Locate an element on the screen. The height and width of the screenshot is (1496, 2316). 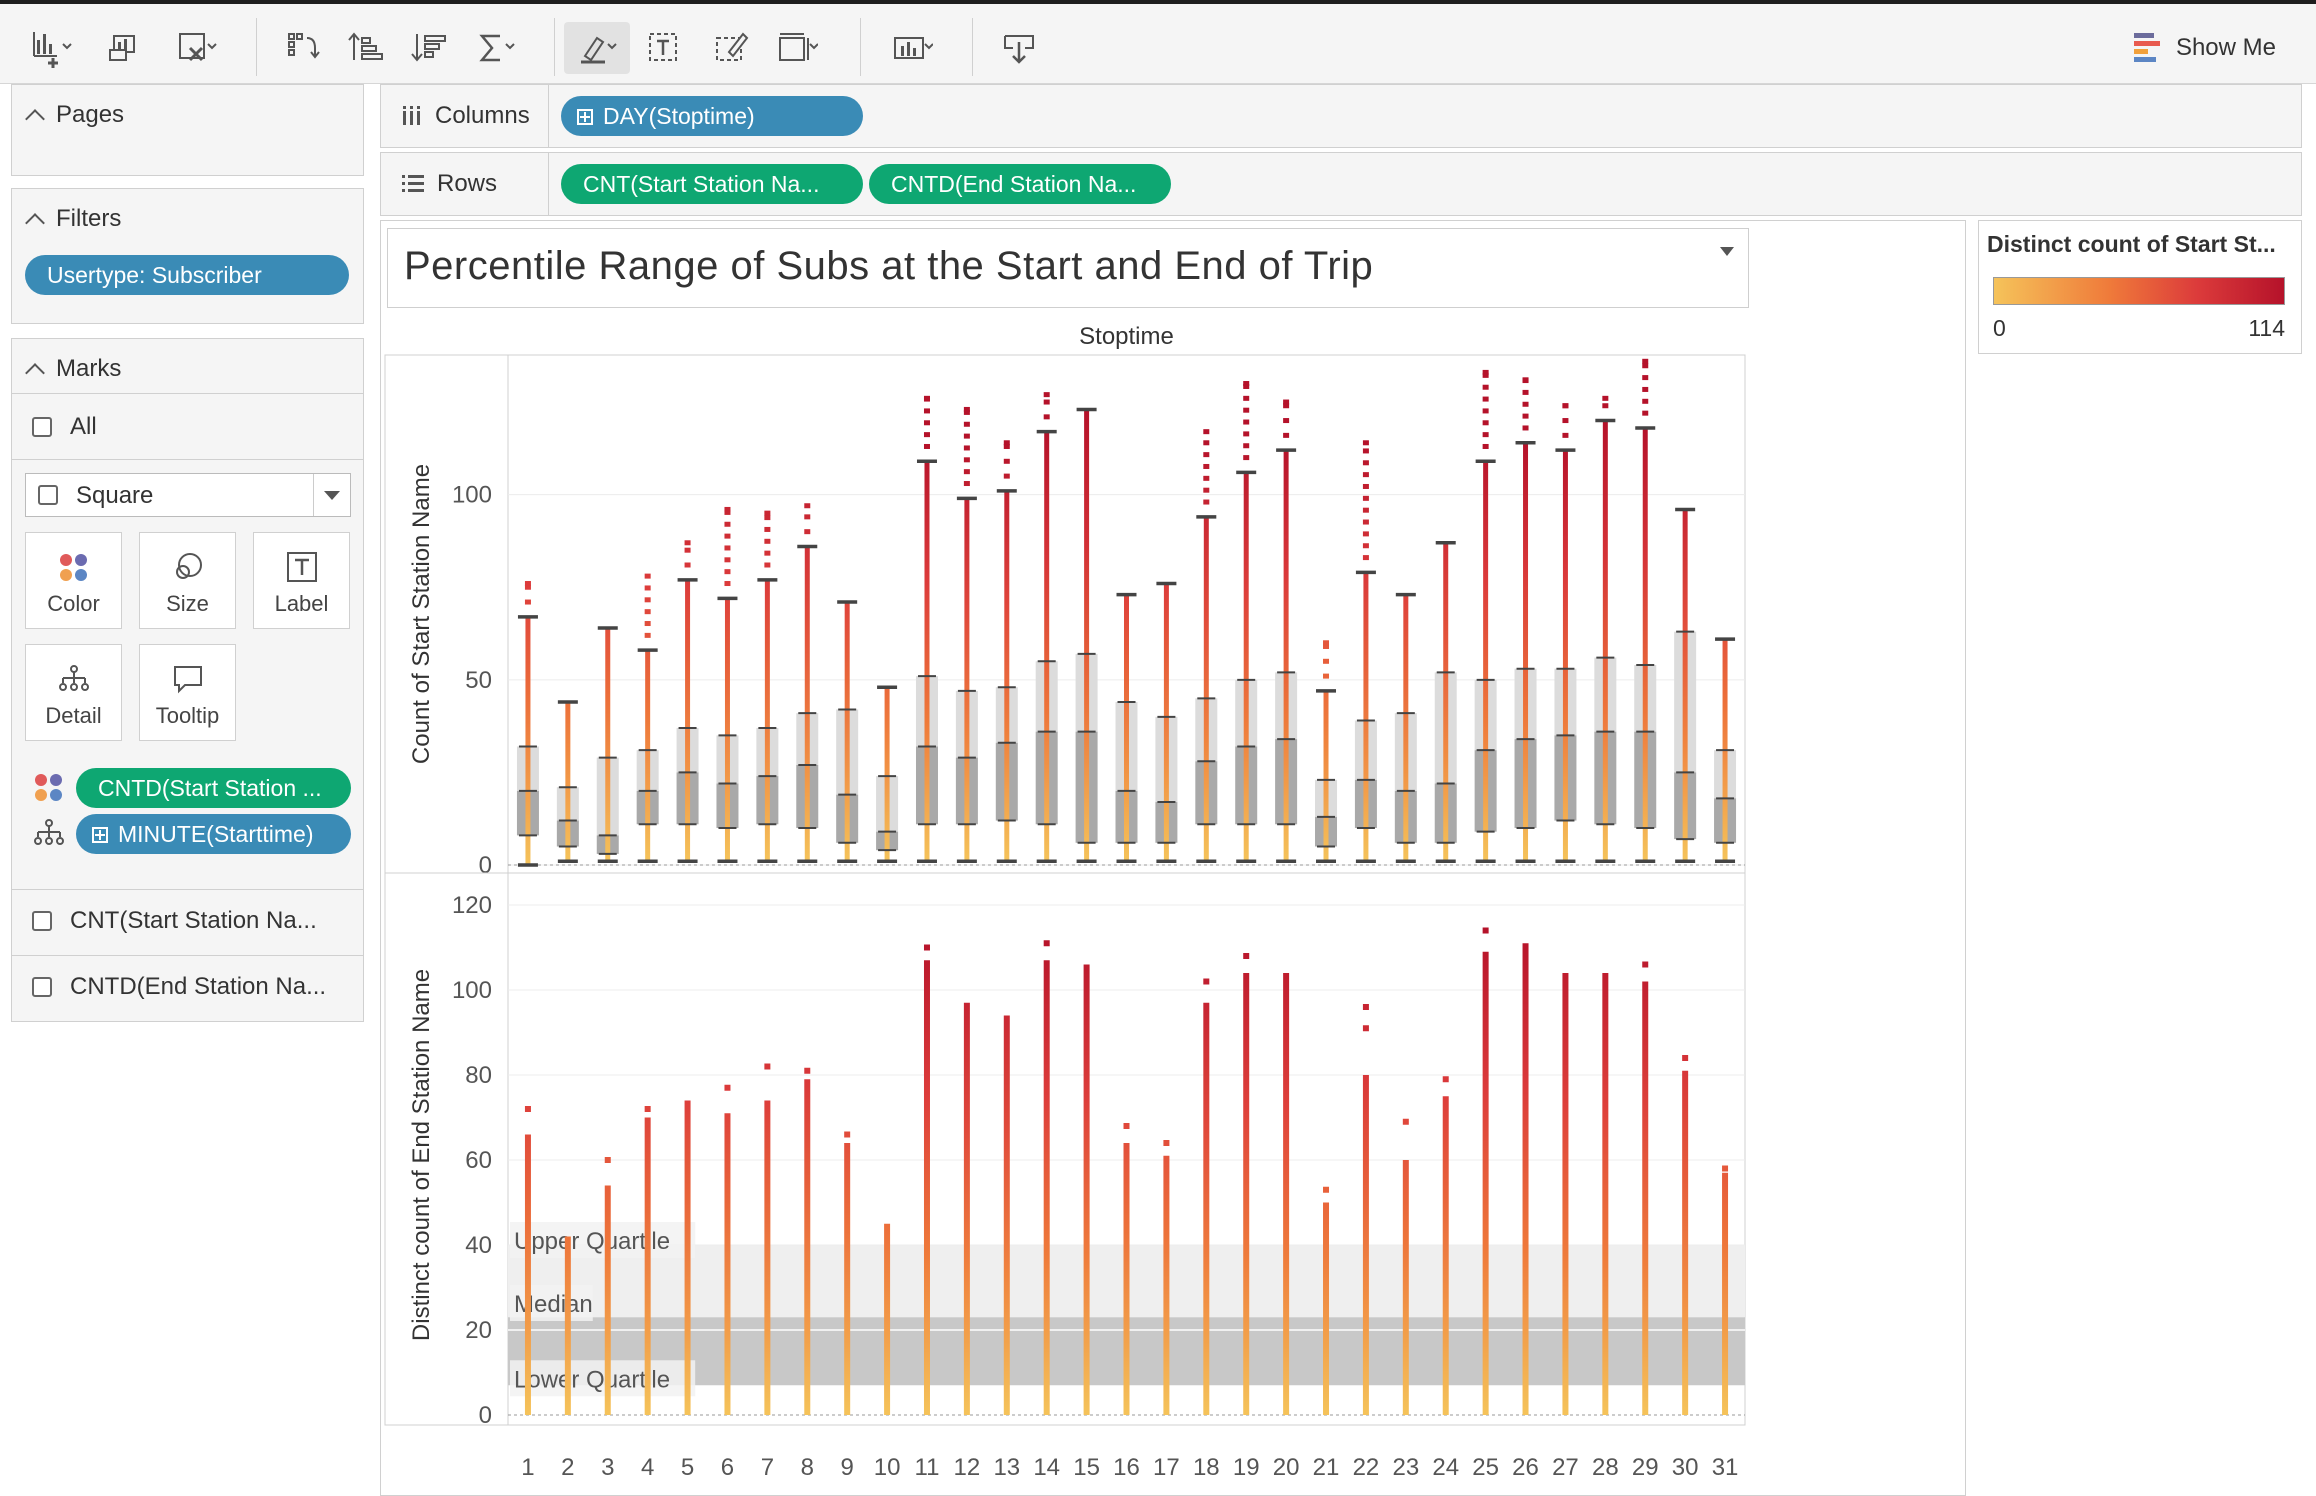
x-tick-label: 25 is located at coordinates (1485, 1467).